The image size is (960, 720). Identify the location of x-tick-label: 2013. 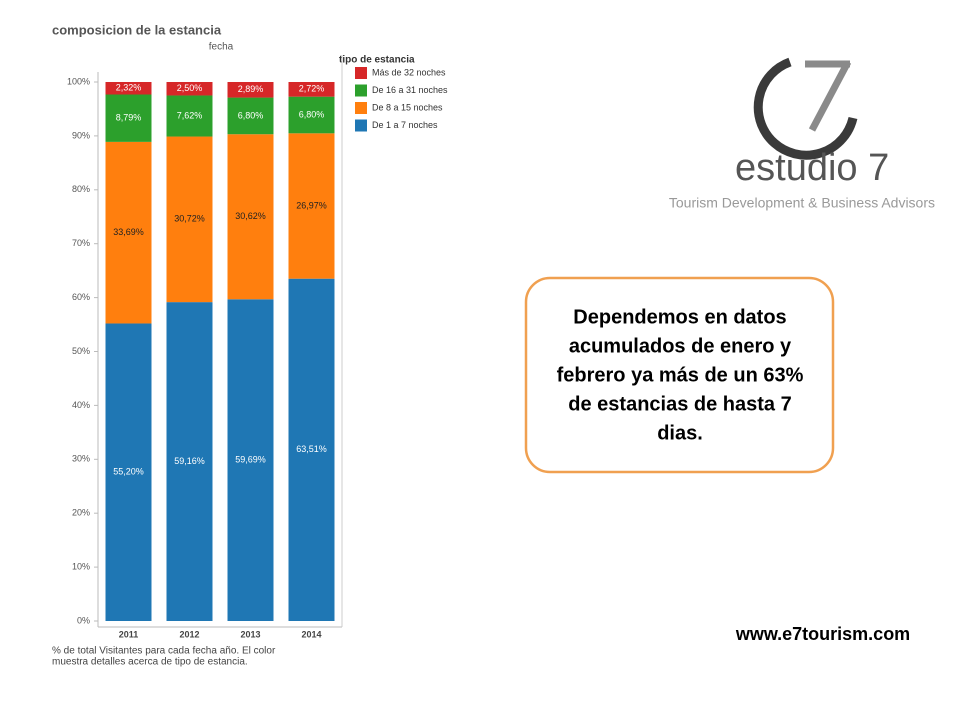
(250, 634).